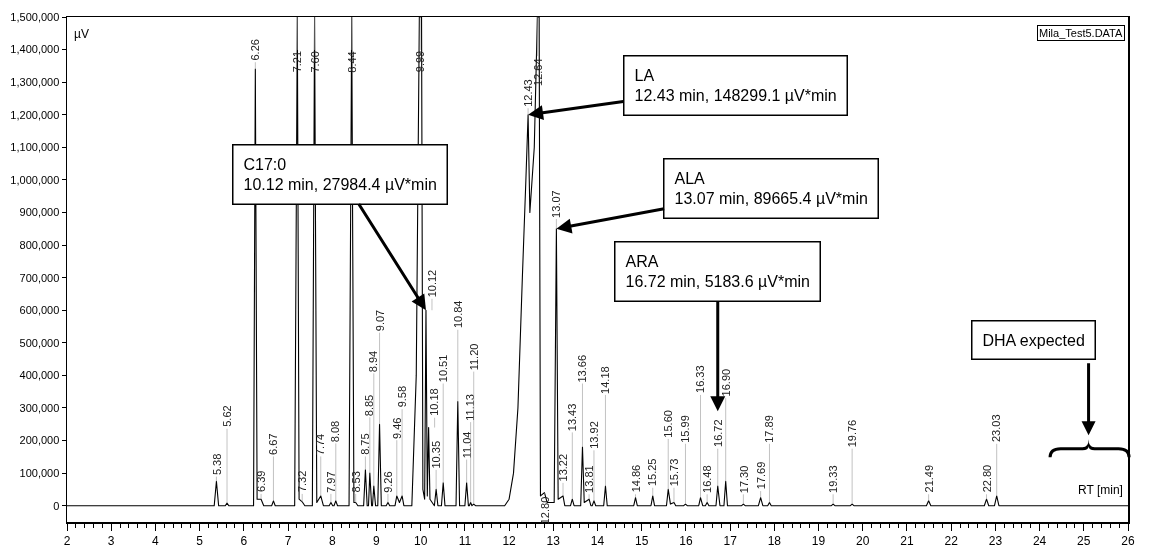 The height and width of the screenshot is (548, 1149). What do you see at coordinates (667, 424) in the screenshot?
I see `annotation: 15.60` at bounding box center [667, 424].